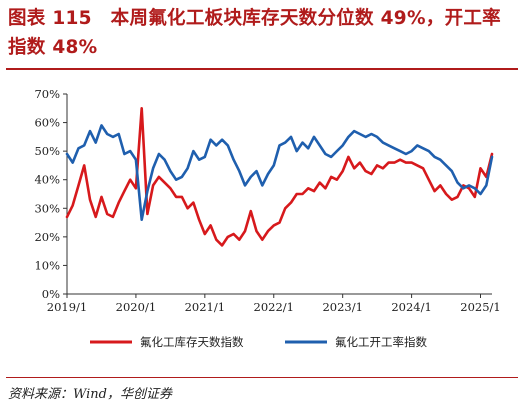 This screenshot has width=524, height=410. Describe the element at coordinates (258, 342) in the screenshot. I see `legend: 氟化工库存天数指数 氟化工开工率指数` at that location.